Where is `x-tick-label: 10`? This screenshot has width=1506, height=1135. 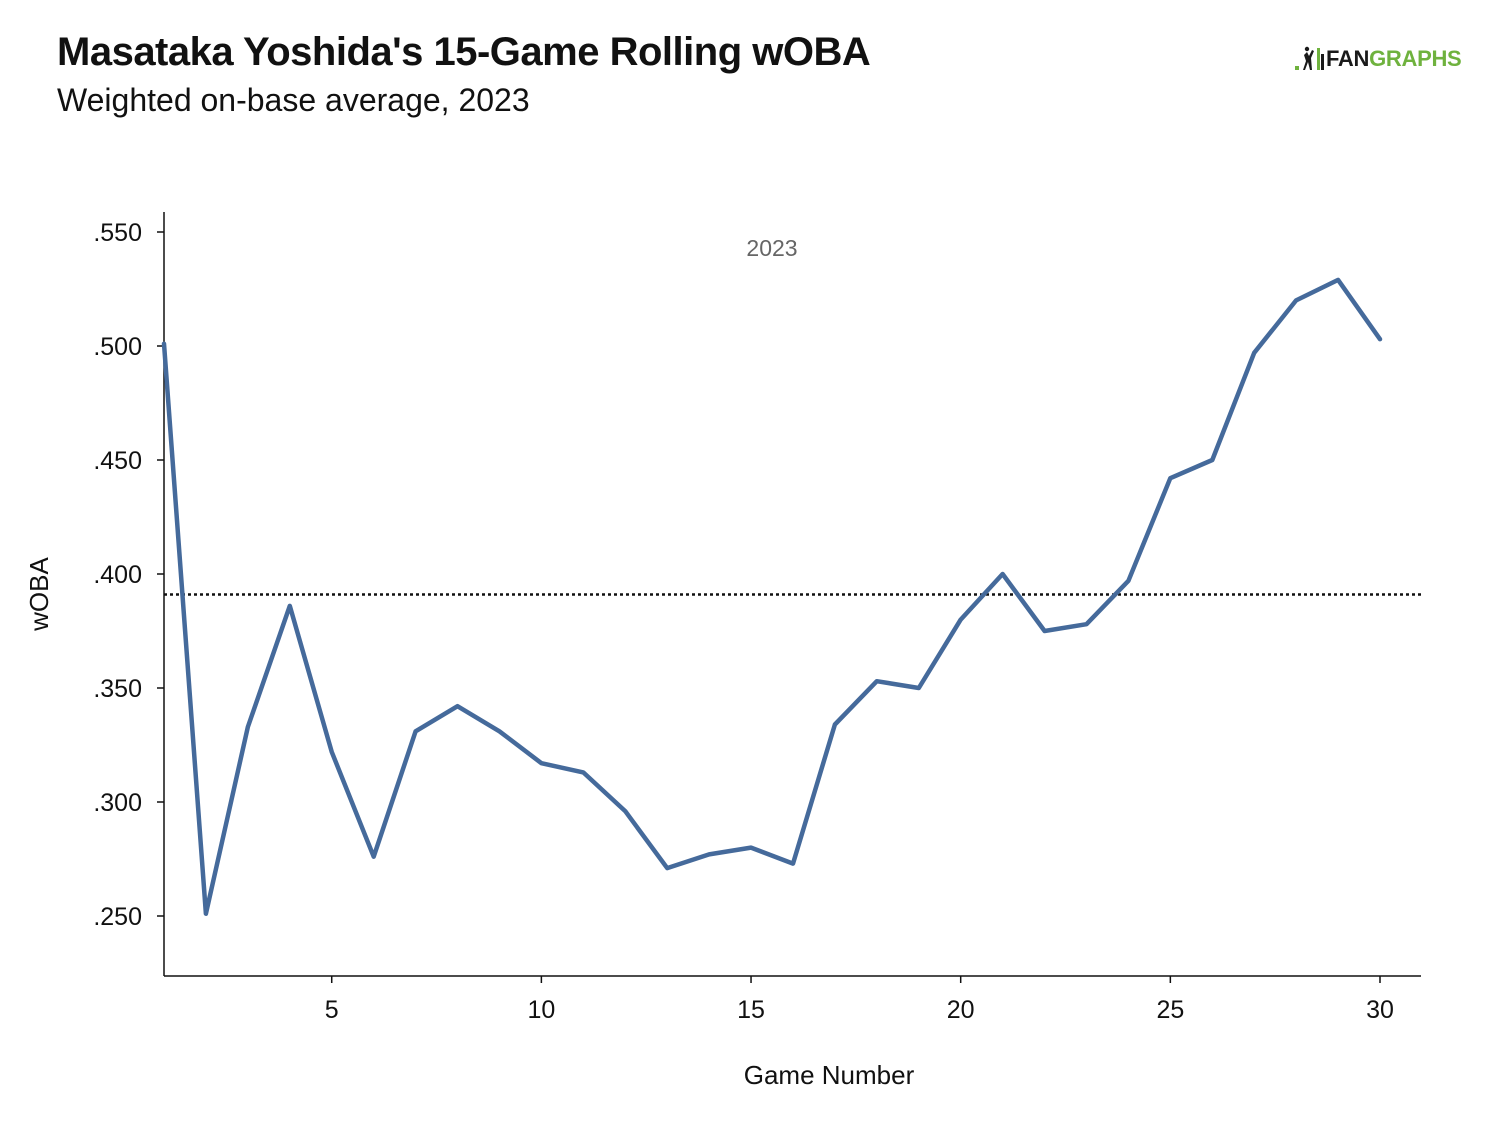
x-tick-label: 10 is located at coordinates (541, 1010).